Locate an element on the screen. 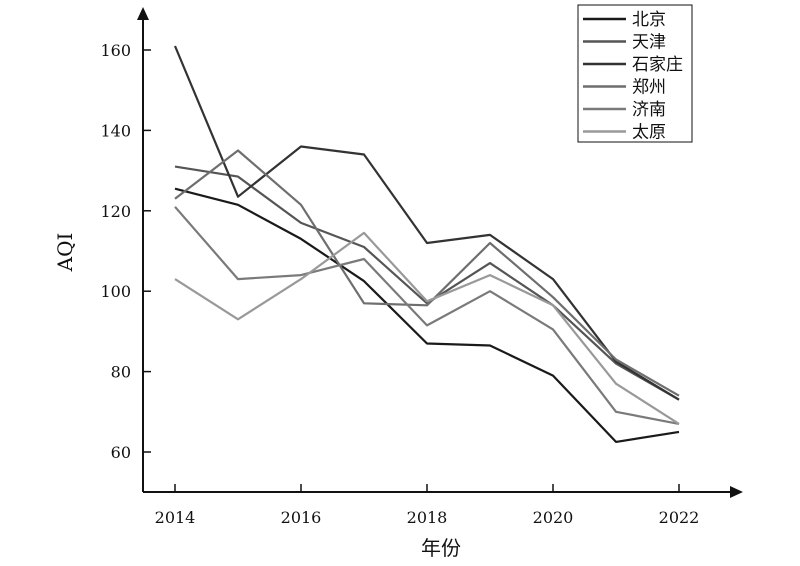  y-tick-label: 80 is located at coordinates (121, 372).